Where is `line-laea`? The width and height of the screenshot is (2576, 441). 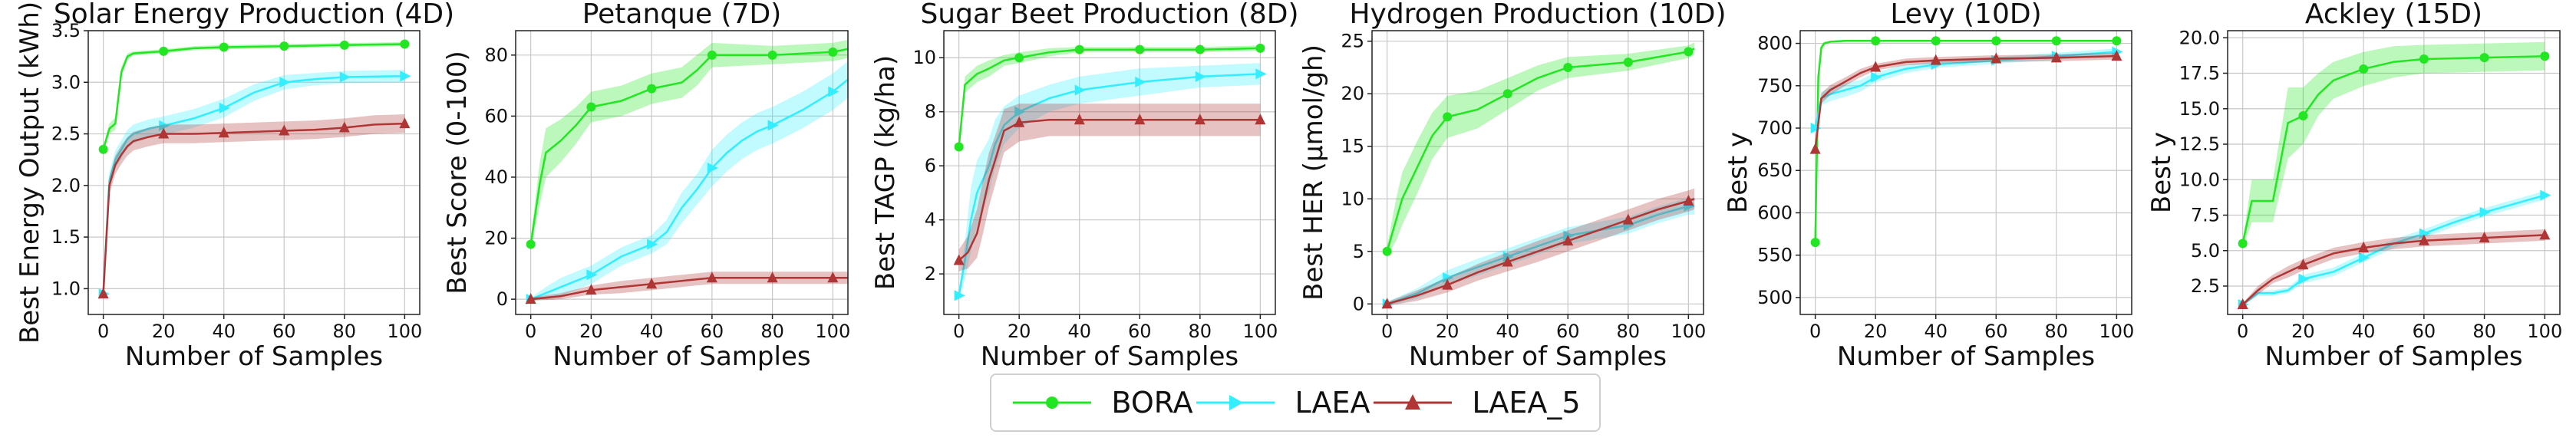
line-laea is located at coordinates (689, 189).